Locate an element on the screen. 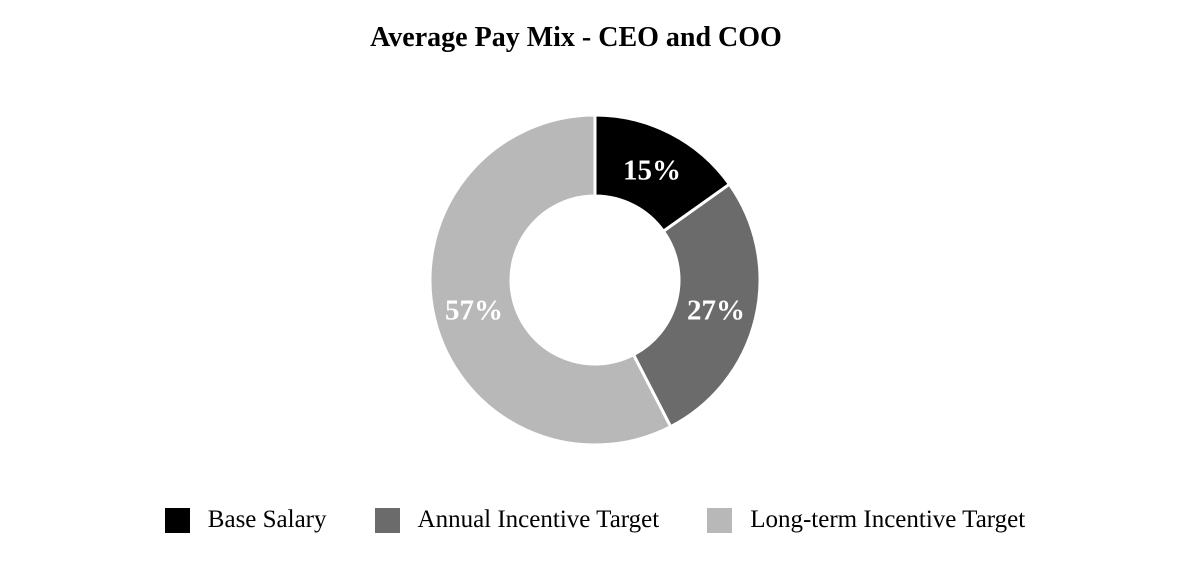  legend-label: Annual Incentive Target is located at coordinates (538, 519).